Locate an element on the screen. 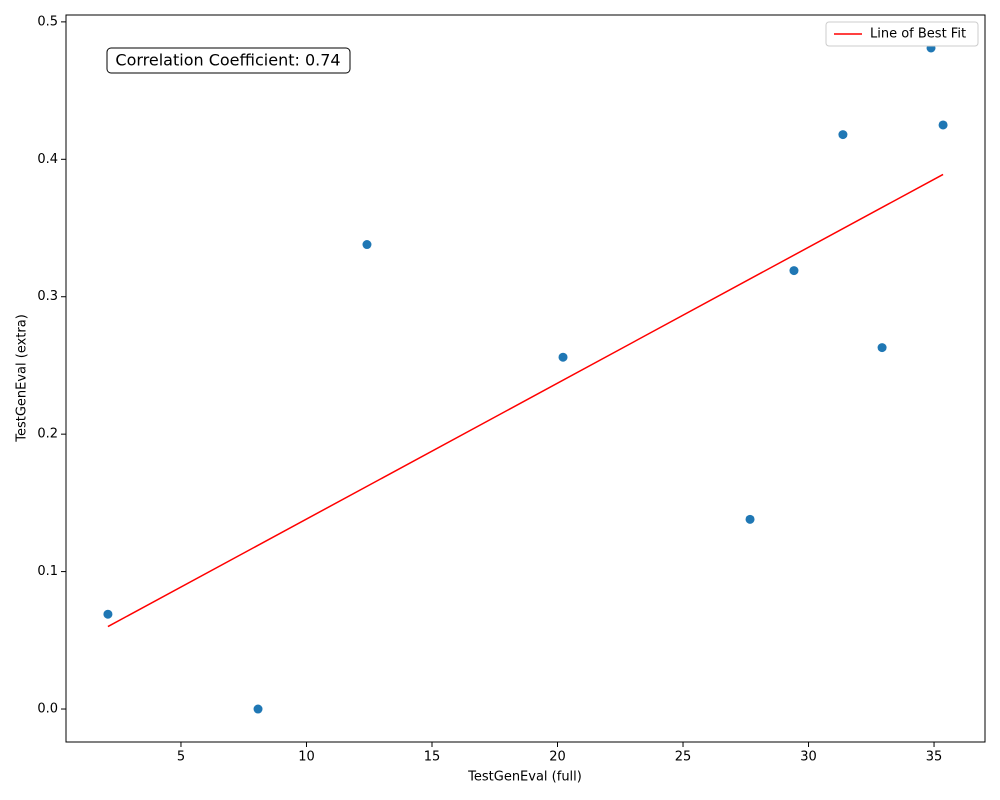 The height and width of the screenshot is (800, 1000). annotation: Correlation Coefficient: 0.74 is located at coordinates (227, 60).